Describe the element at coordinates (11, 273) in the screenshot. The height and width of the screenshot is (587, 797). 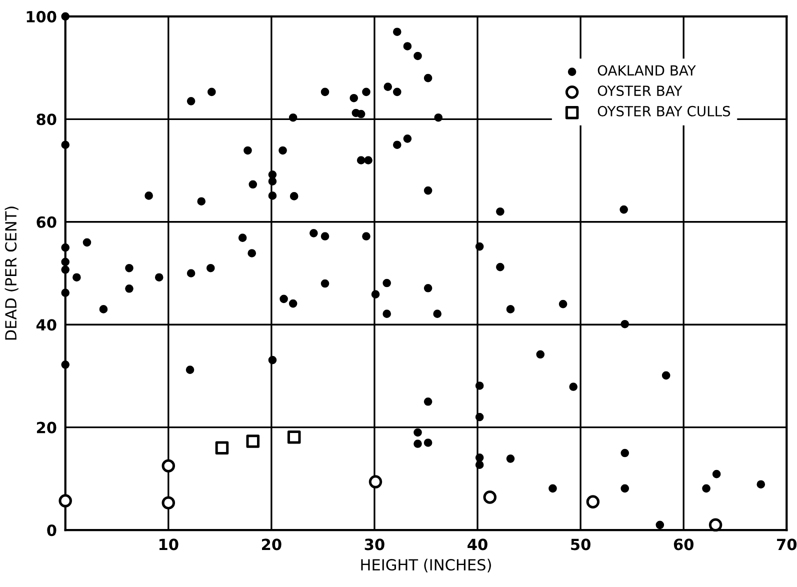
I see `y-axis-title: DEAD (PER CENT)` at that location.